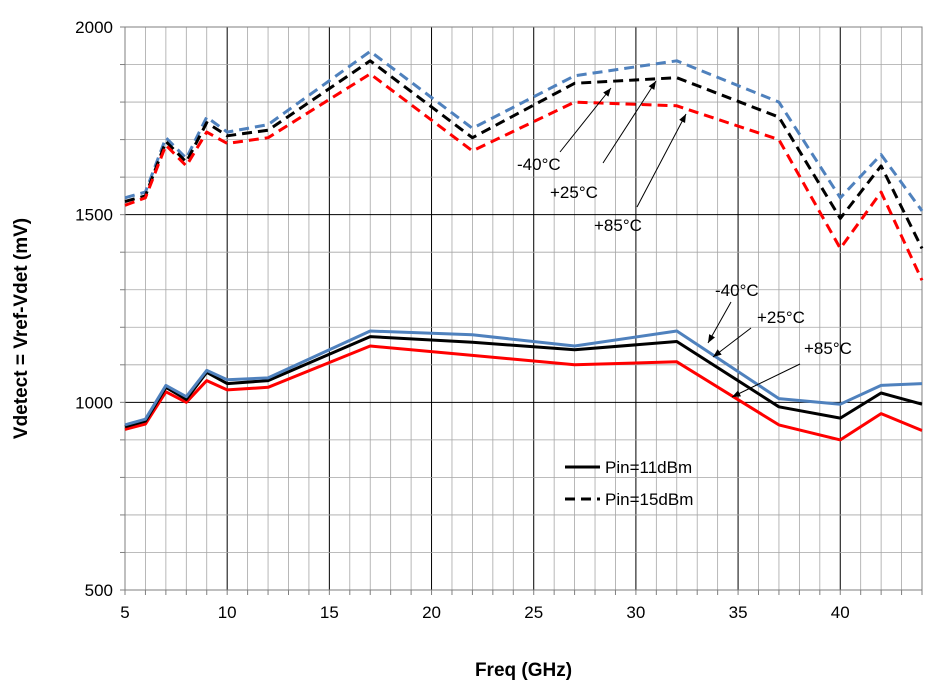 The image size is (937, 691). I want to click on annotations-lower: -40°C +25°C +85°C, so click(779, 339).